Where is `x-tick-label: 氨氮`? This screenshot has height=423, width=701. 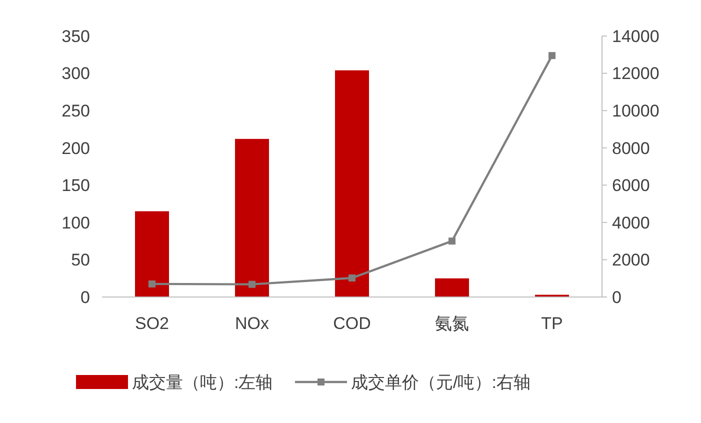
x-tick-label: 氨氮 is located at coordinates (452, 323).